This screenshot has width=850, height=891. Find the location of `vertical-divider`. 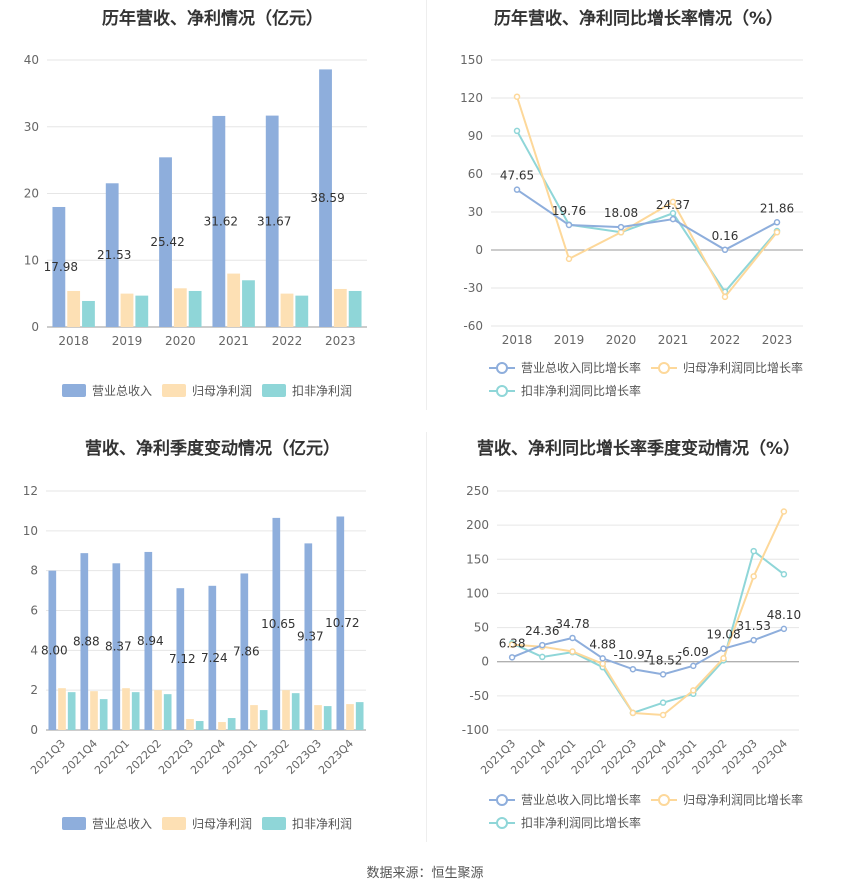

vertical-divider is located at coordinates (426, 205).